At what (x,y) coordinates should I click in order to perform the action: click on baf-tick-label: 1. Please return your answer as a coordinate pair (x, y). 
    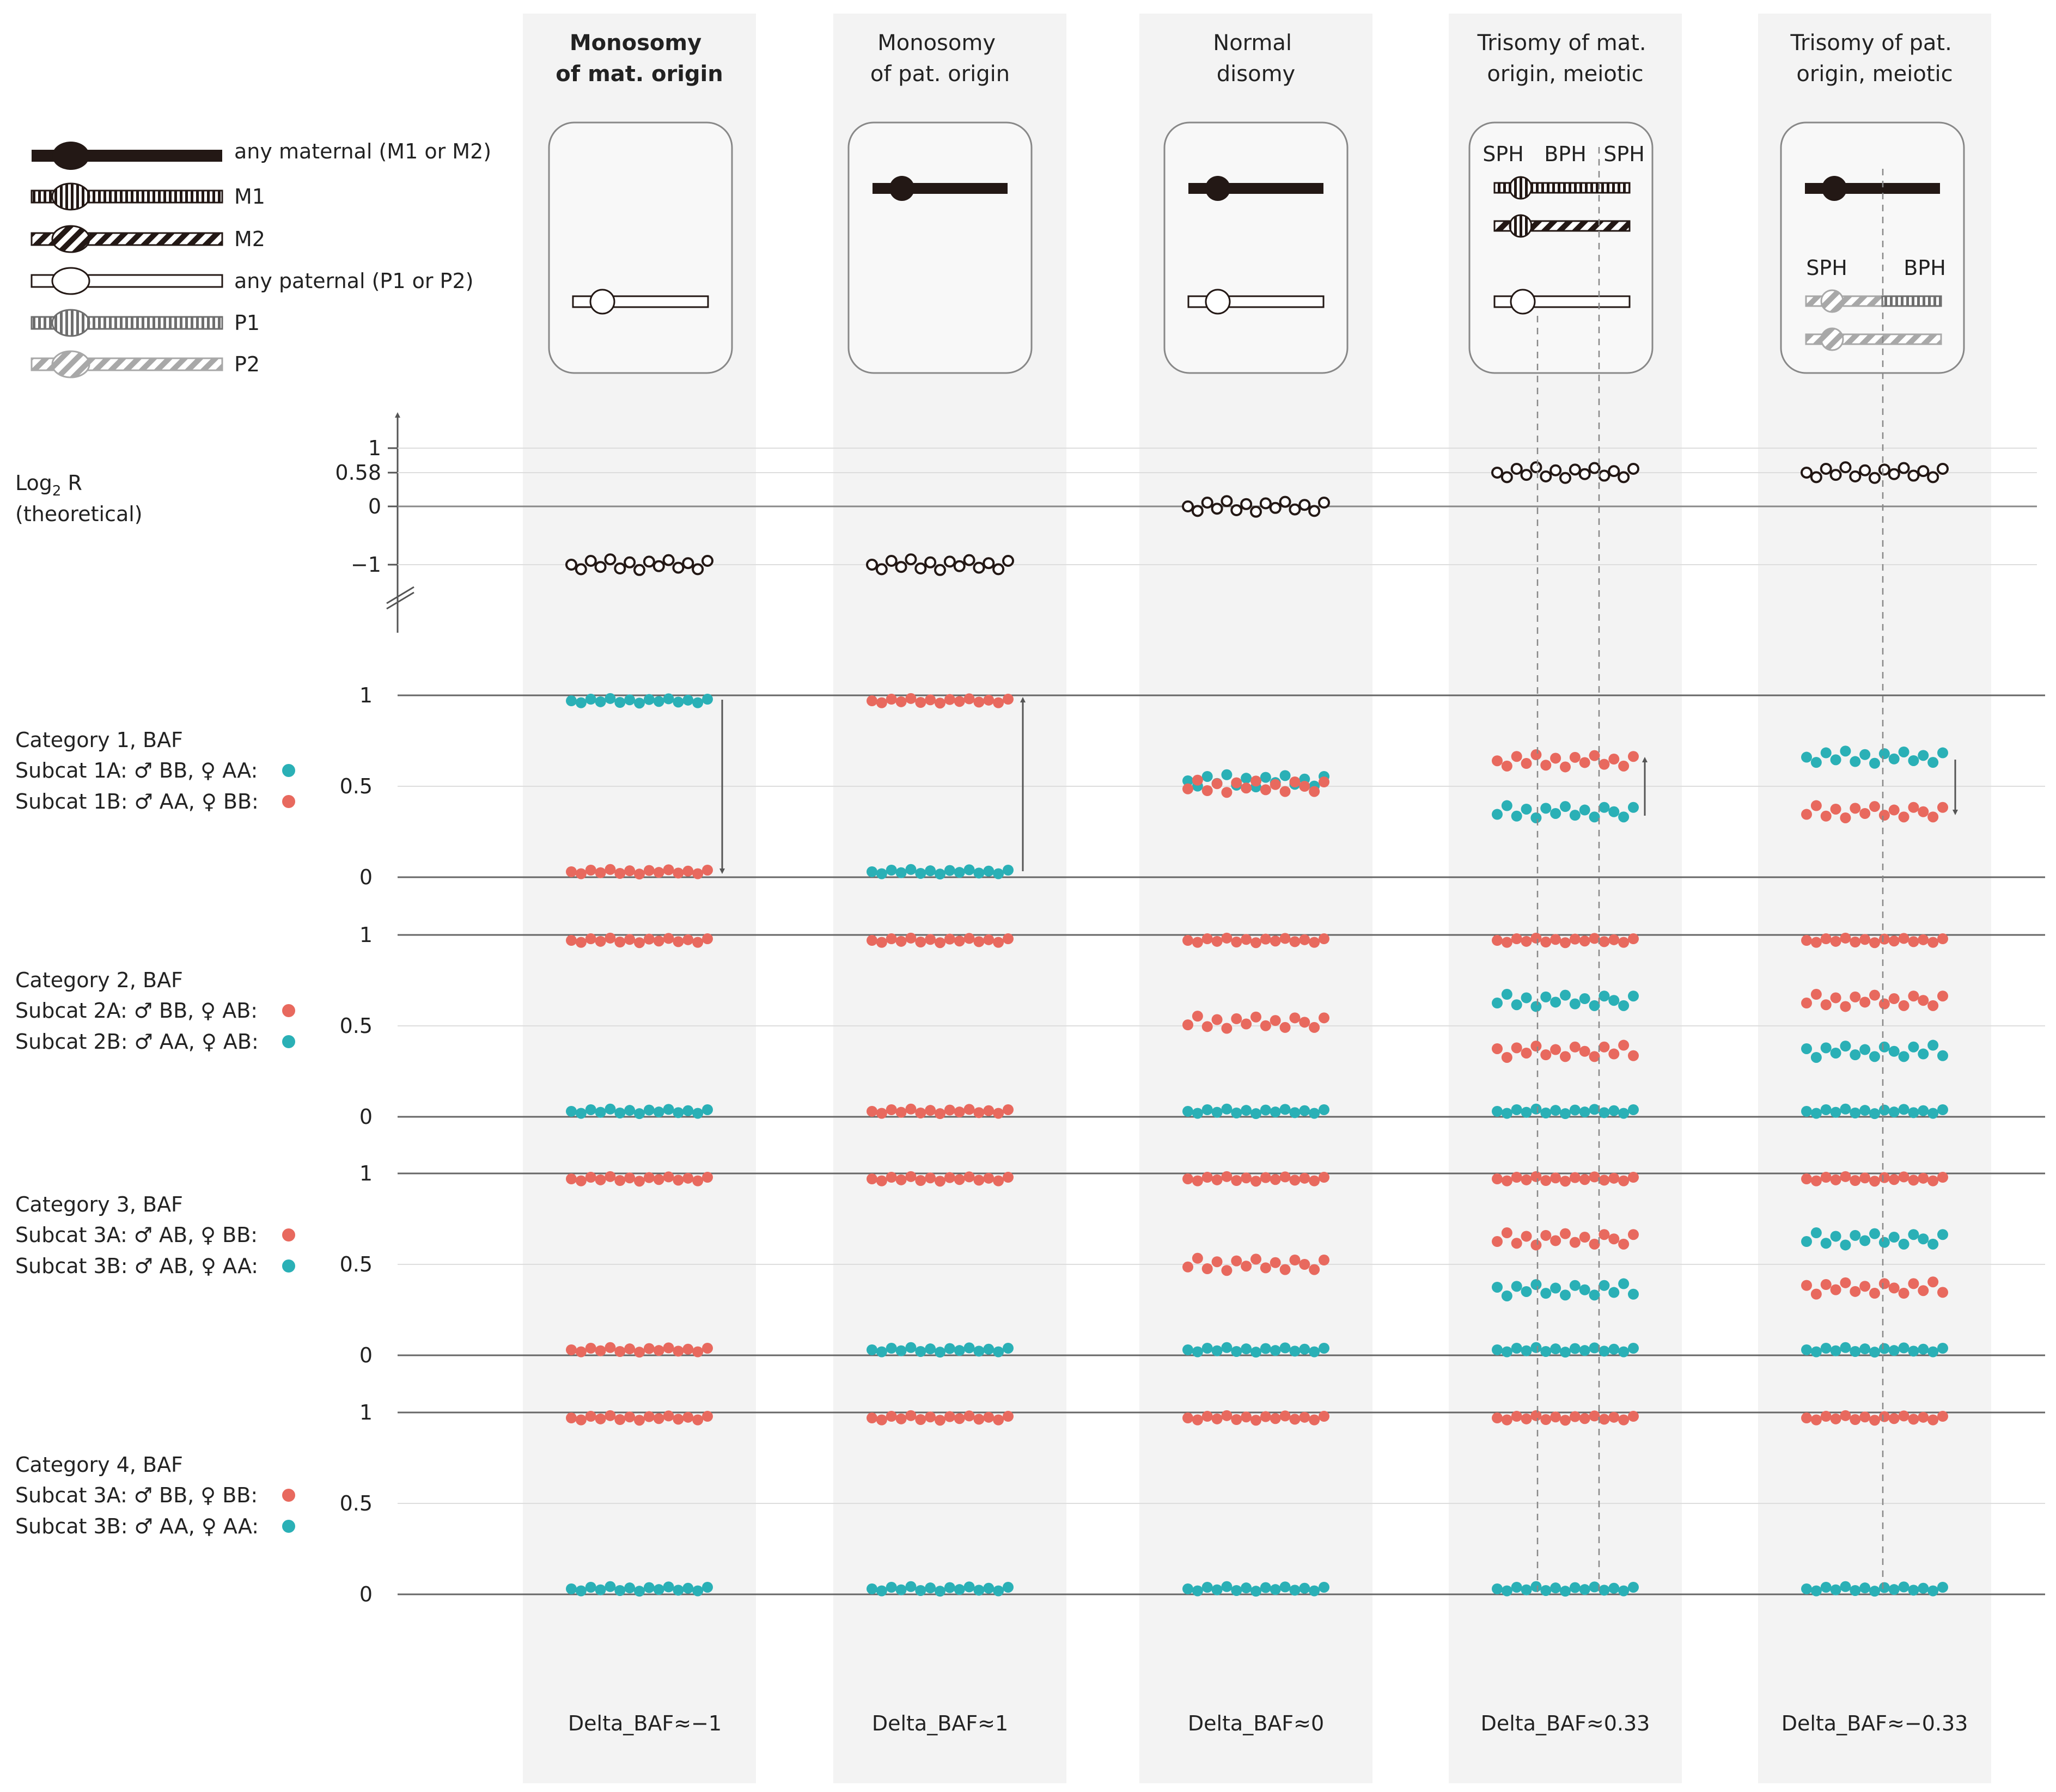
    Looking at the image, I should click on (366, 1173).